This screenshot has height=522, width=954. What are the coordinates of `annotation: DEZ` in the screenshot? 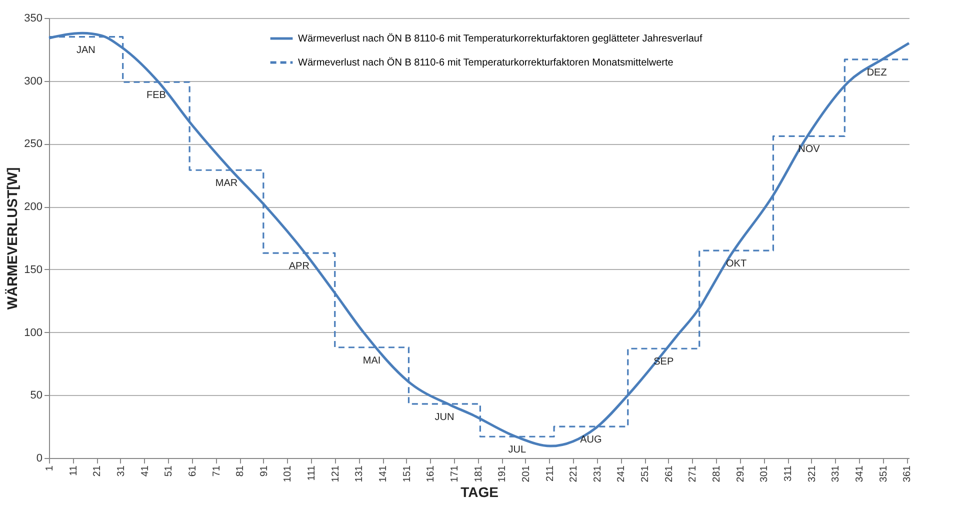 It's located at (876, 72).